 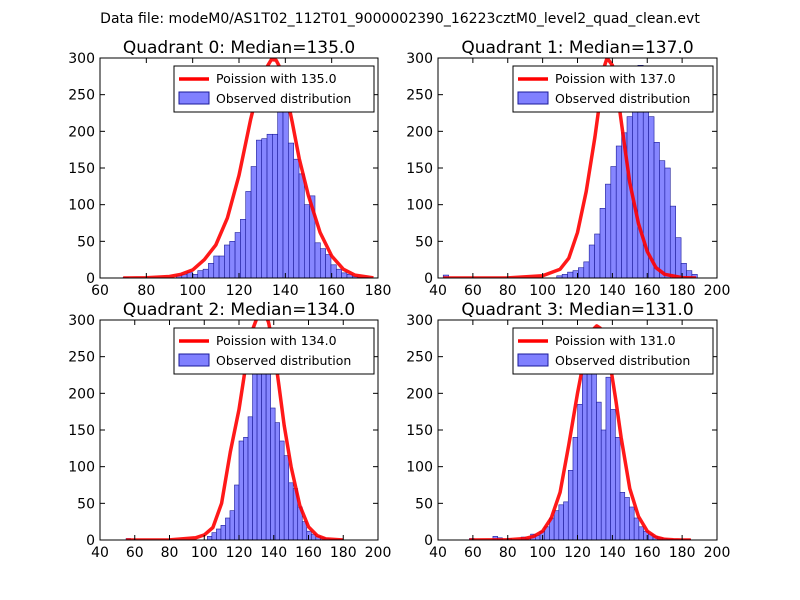 I want to click on panel-title: Quadrant 0: Median=135.0, so click(x=239, y=48).